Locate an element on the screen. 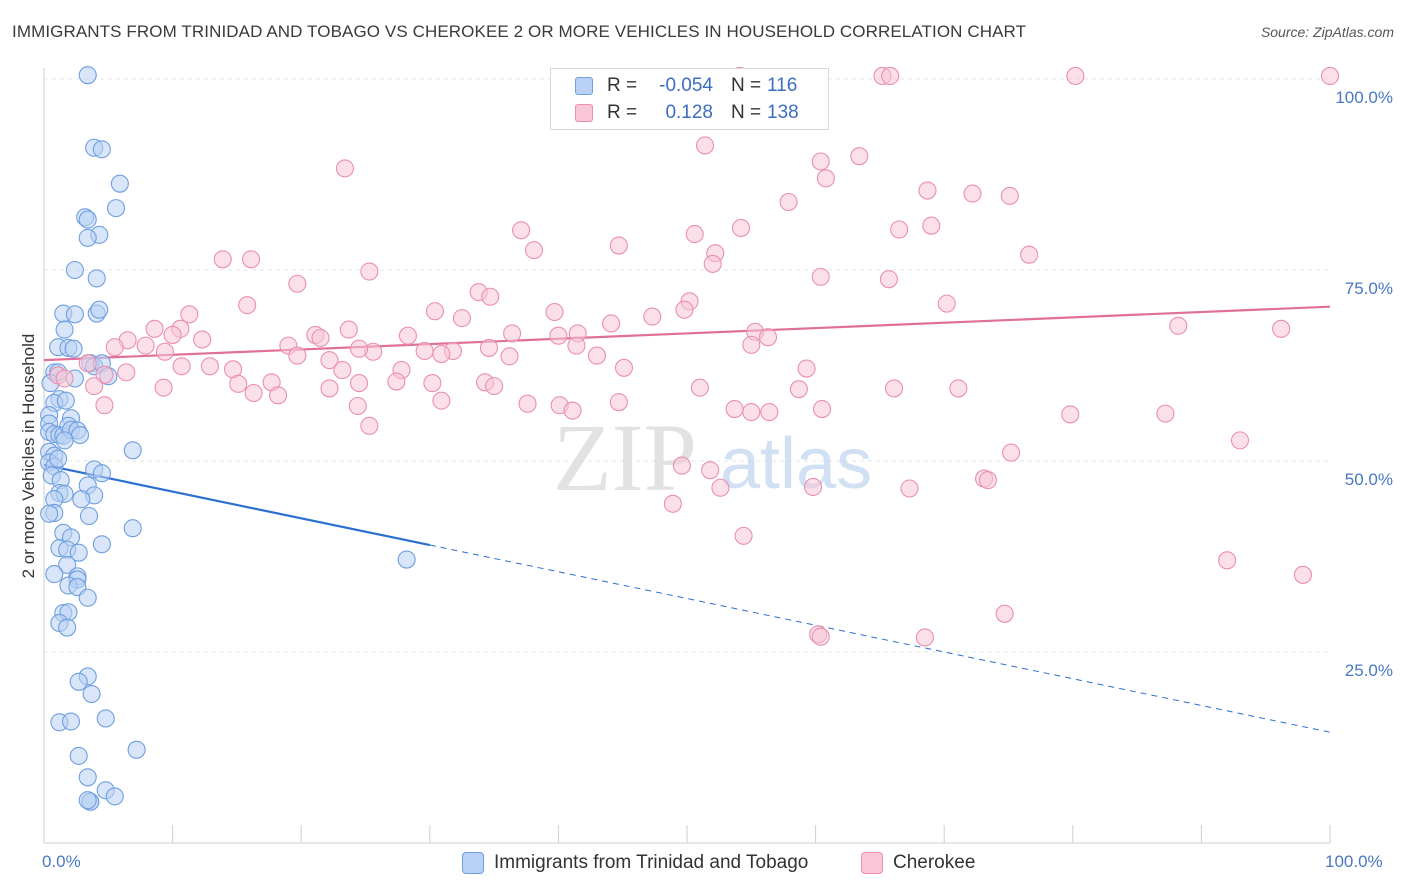  legend-row-cherokee: R = 0.128 N = 138 is located at coordinates (675, 113).